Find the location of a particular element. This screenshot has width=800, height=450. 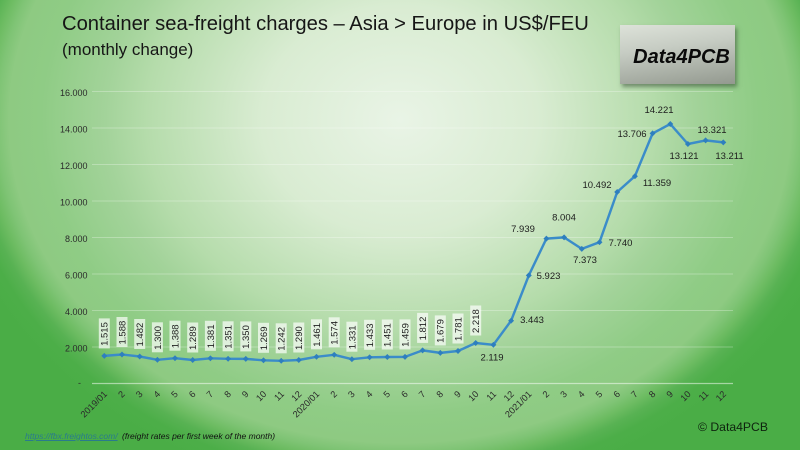

svg-text: 16.000 is located at coordinates (74, 93).